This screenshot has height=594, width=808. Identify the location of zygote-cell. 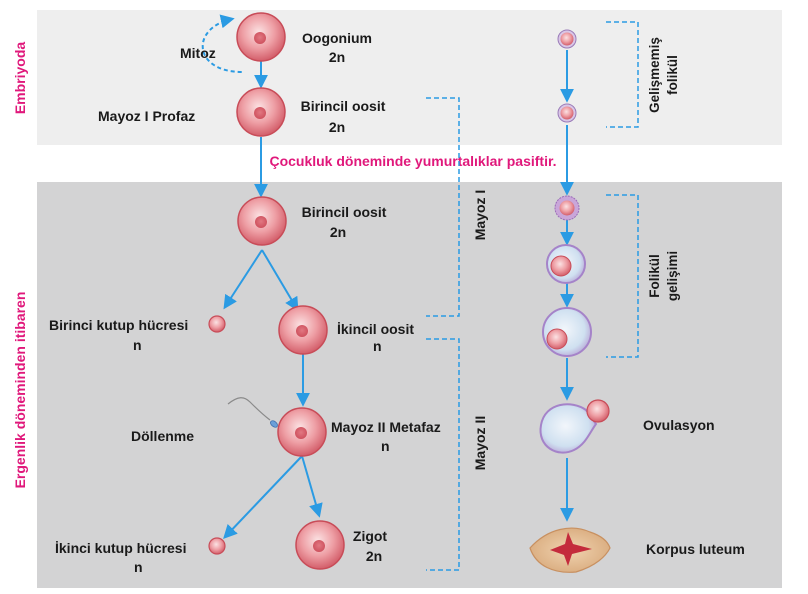
(320, 545).